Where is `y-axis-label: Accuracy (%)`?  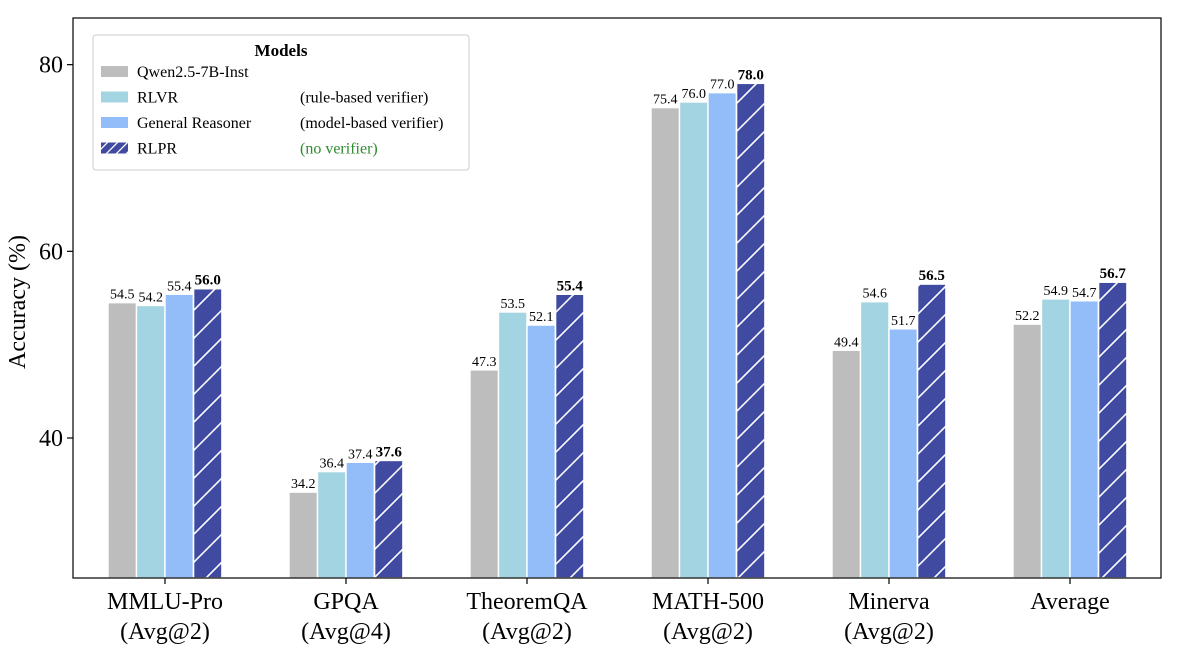
y-axis-label: Accuracy (%) is located at coordinates (18, 302).